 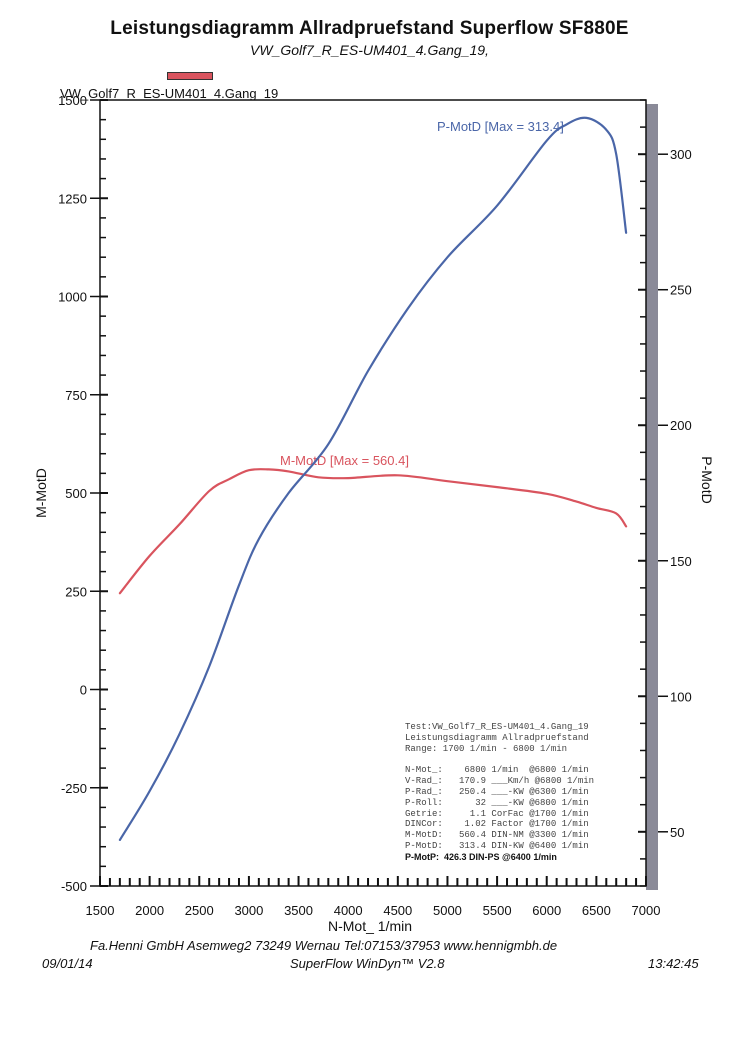 I want to click on y-right-tick-label: 100, so click(x=681, y=696).